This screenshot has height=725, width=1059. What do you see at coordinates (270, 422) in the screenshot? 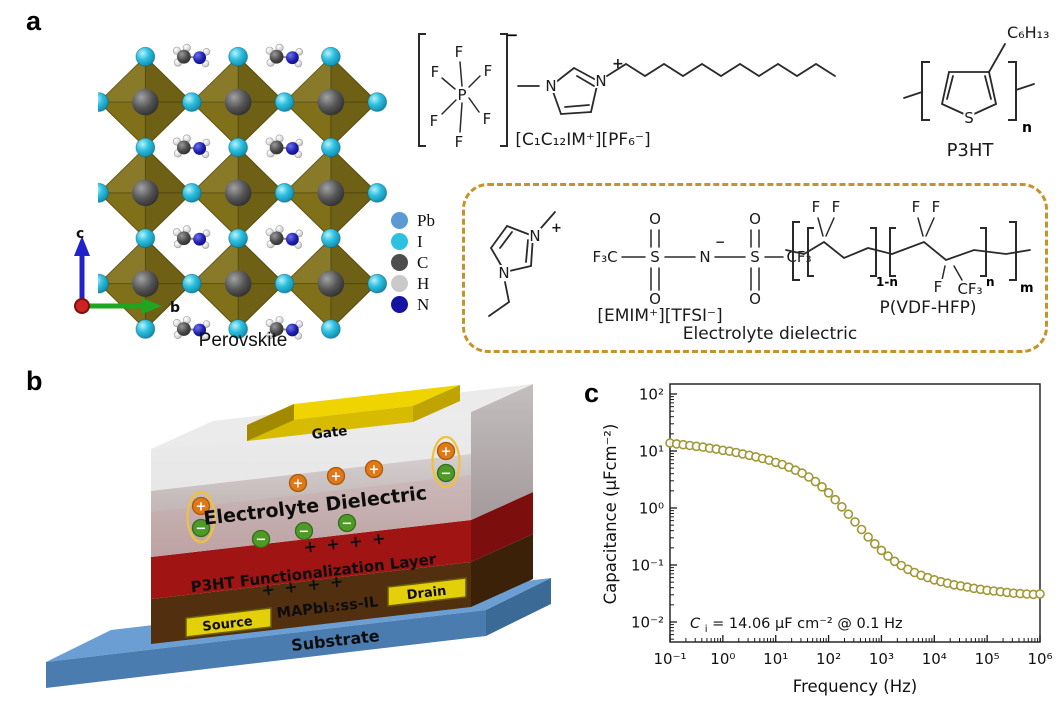
I see `gate-left-face` at bounding box center [270, 422].